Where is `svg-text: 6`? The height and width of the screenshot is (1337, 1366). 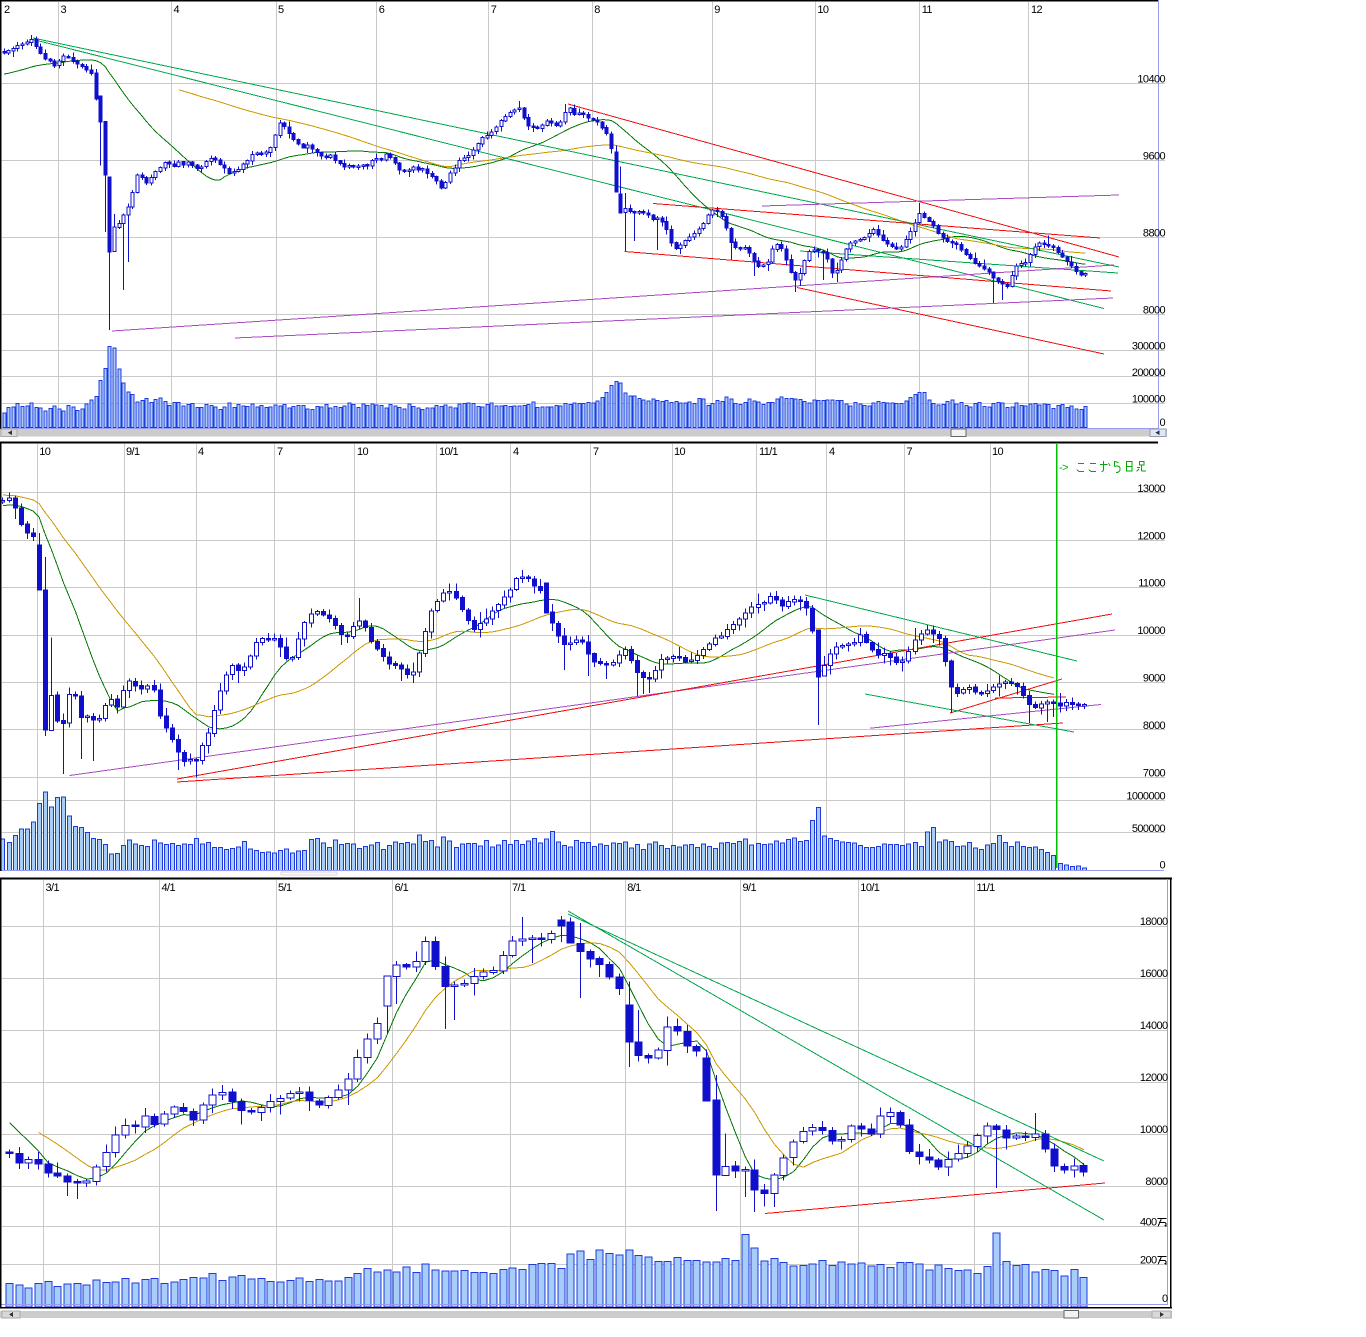
svg-text: 6 is located at coordinates (382, 10).